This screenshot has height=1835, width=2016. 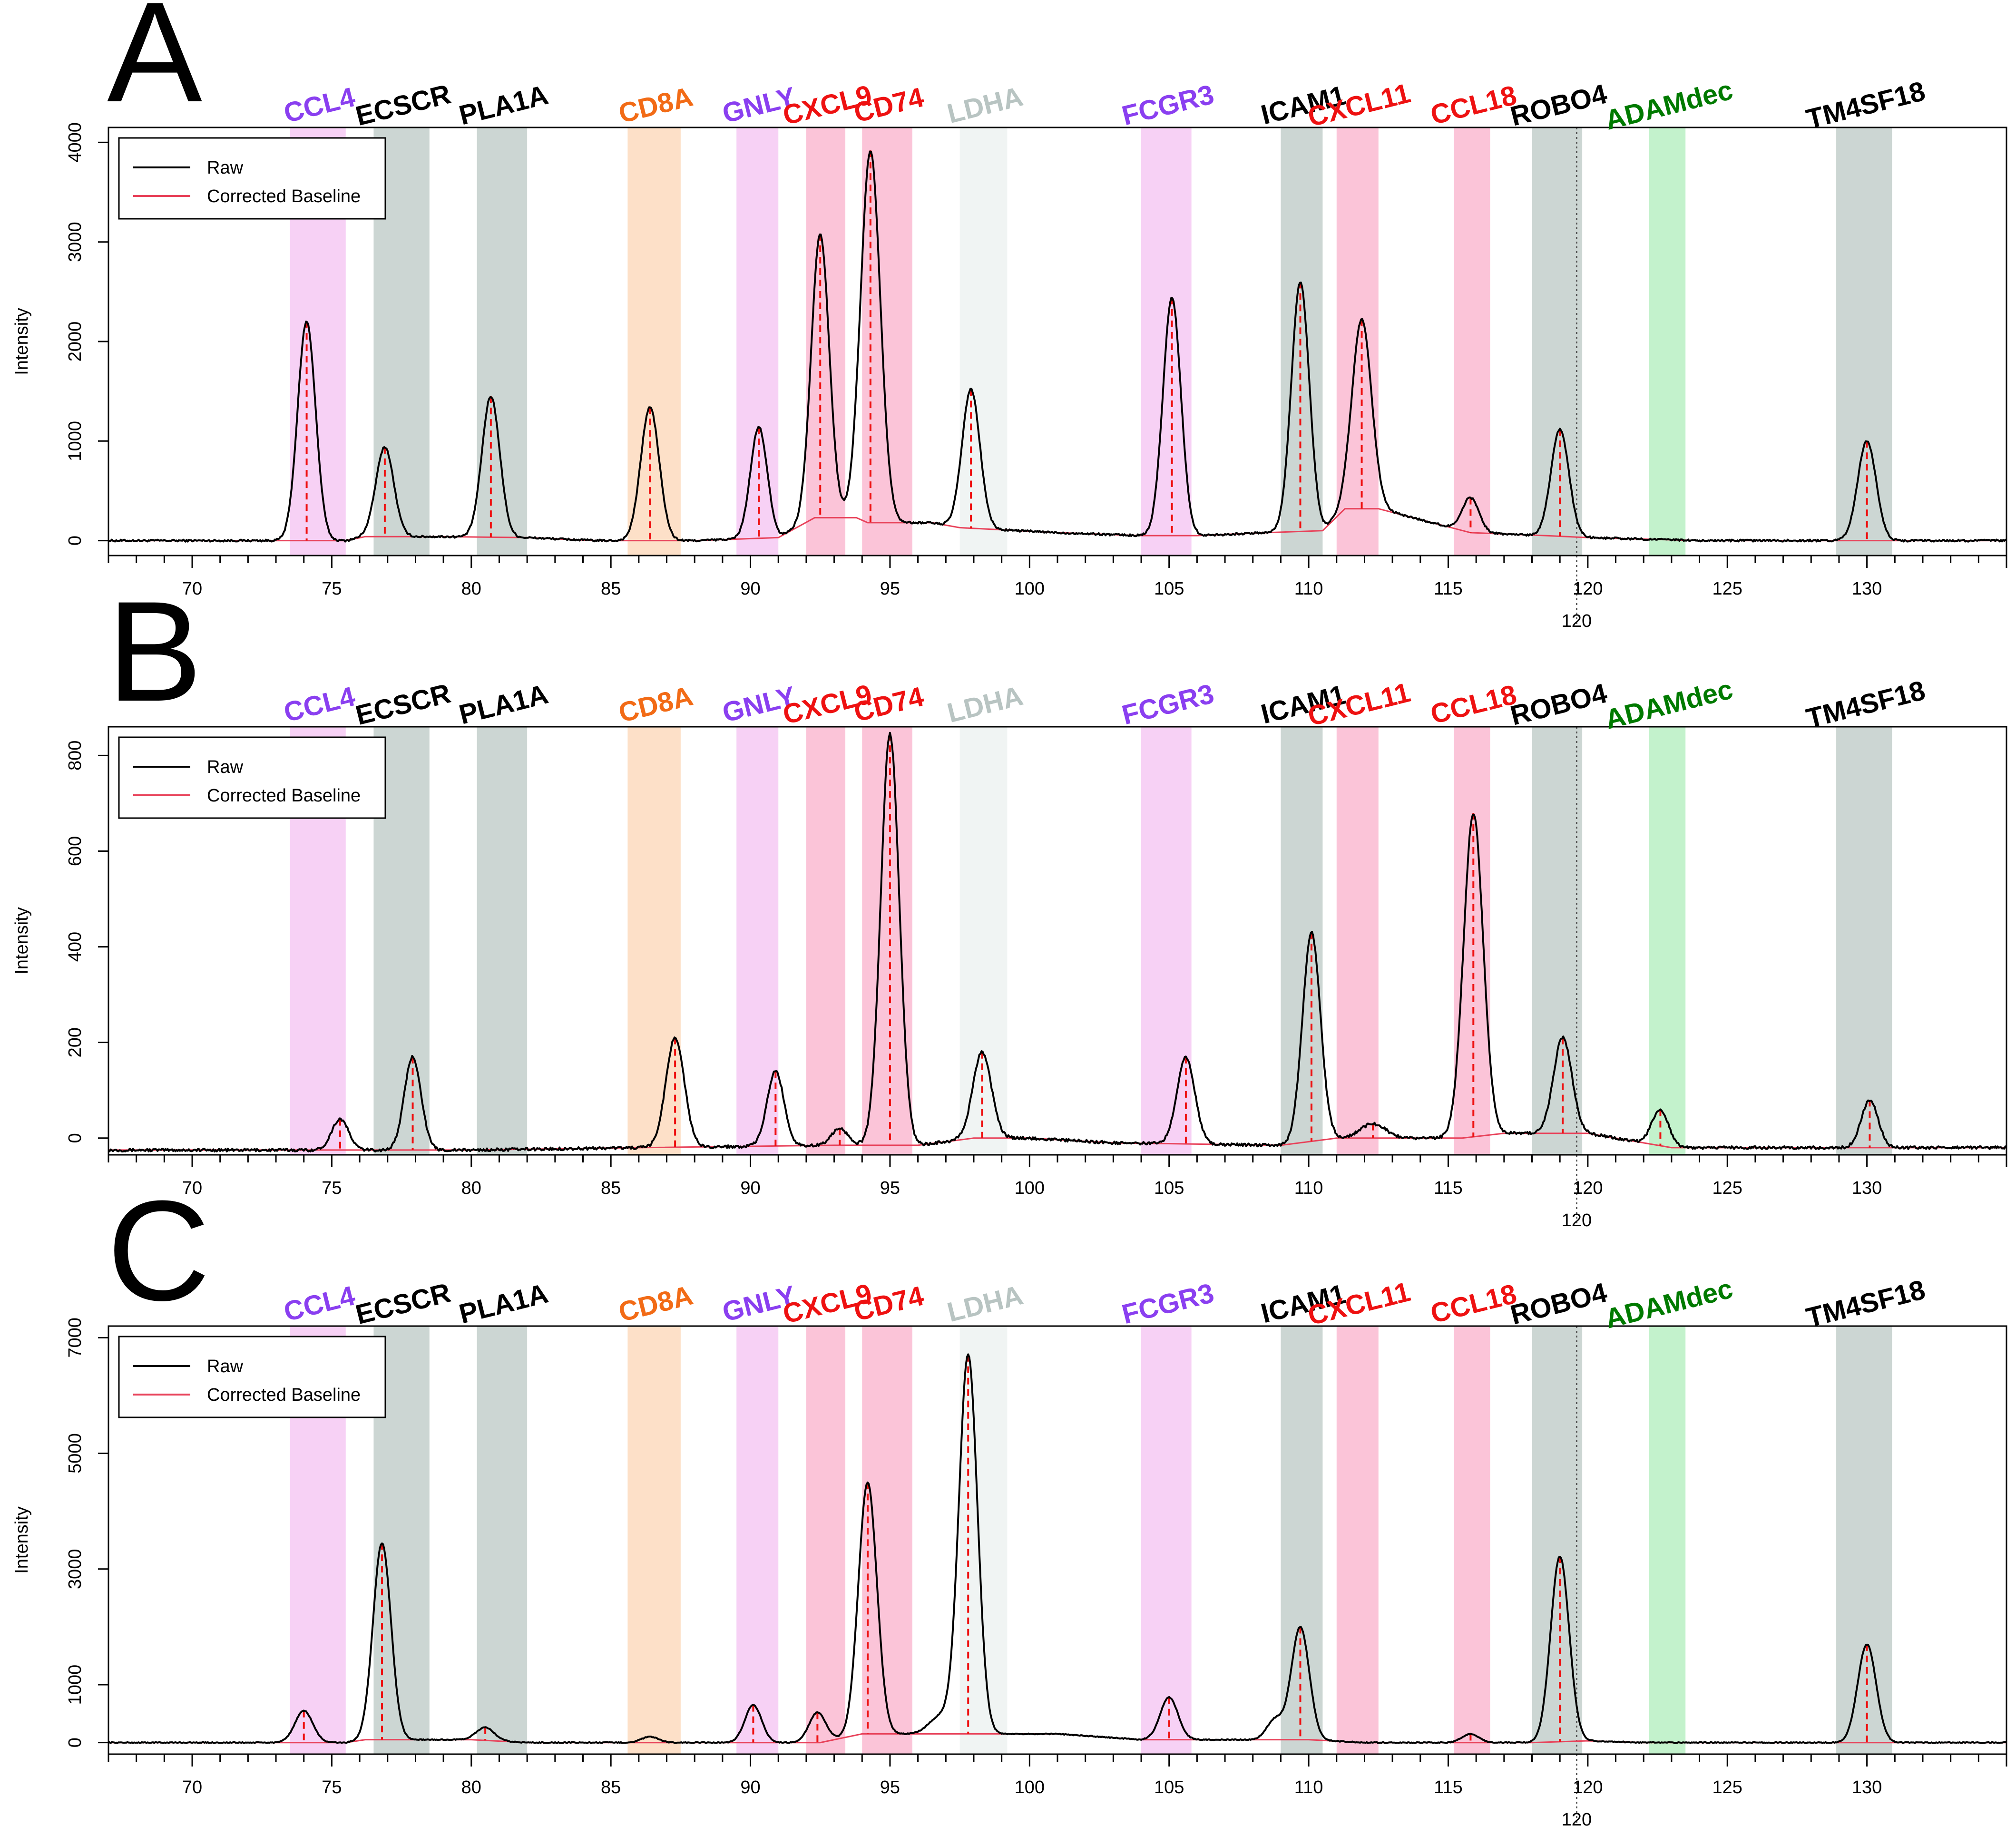 I want to click on x-tick-label: 70, so click(x=192, y=589).